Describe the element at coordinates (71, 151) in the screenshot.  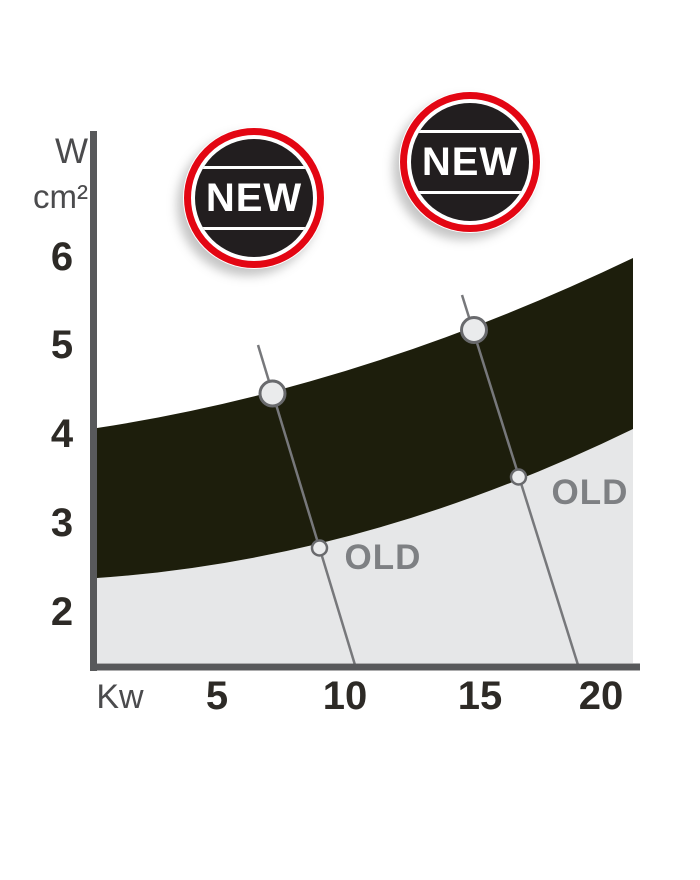
I see `y-axis-unit-numerator: W` at that location.